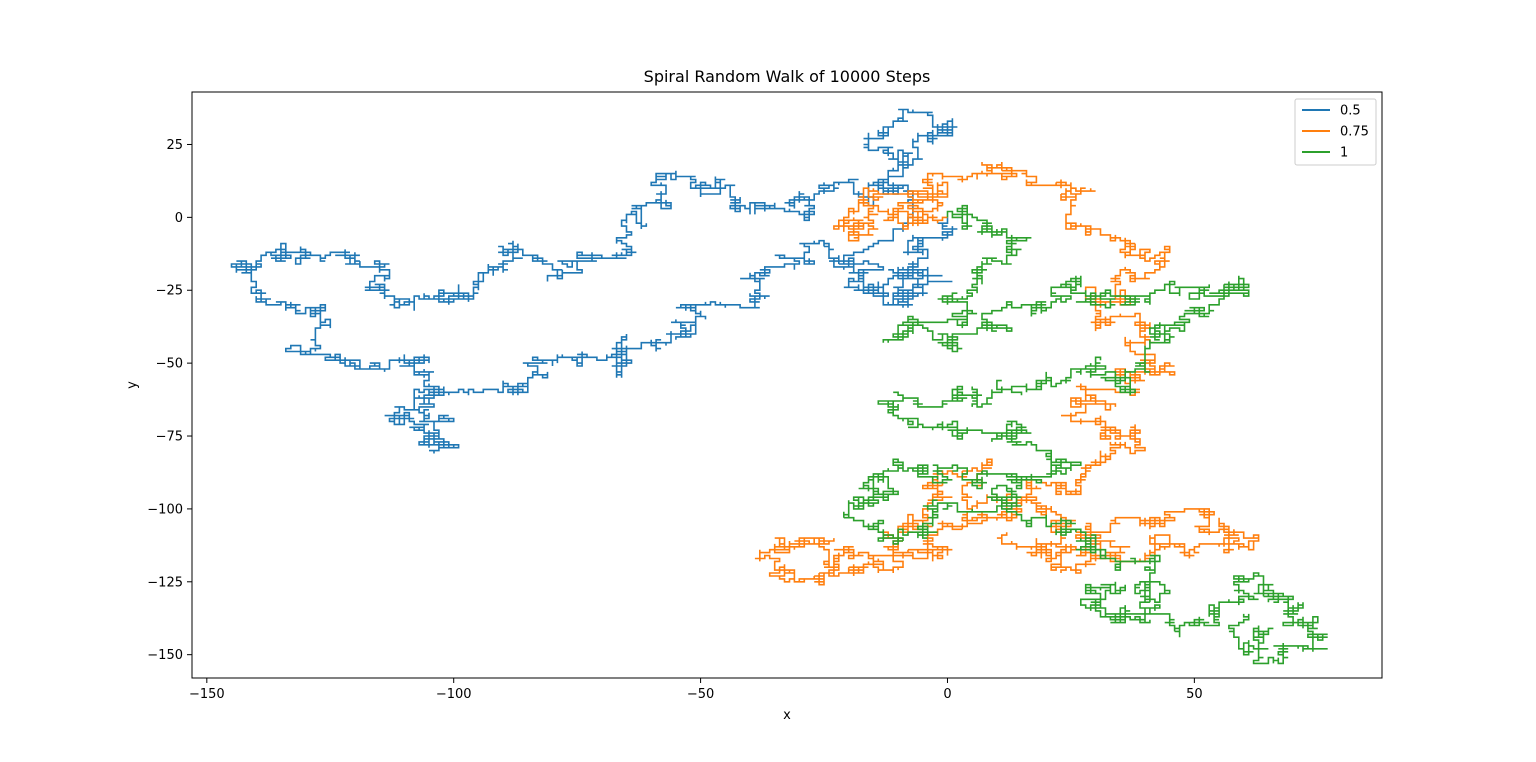  Describe the element at coordinates (1350, 111) in the screenshot. I see `legend-label: 0.5` at that location.